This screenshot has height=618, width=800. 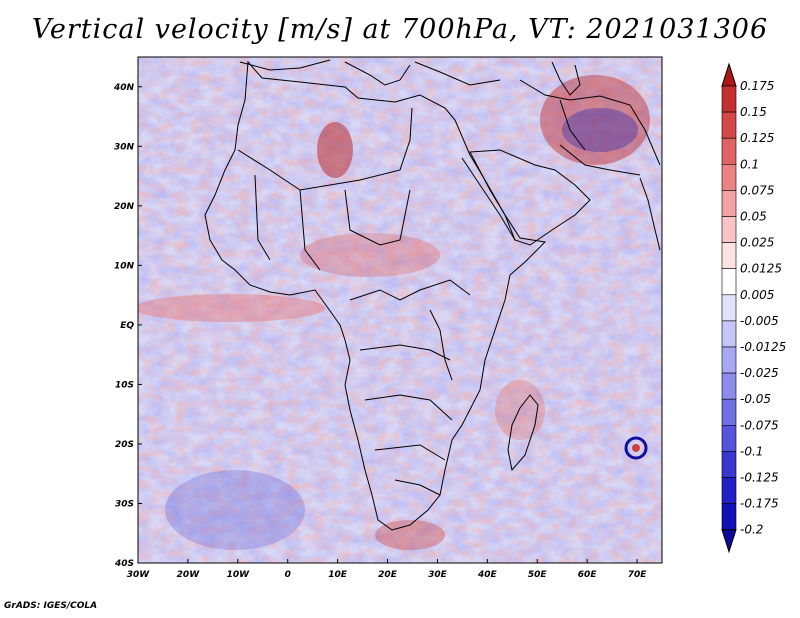 I want to click on lon-tick-label: 20E, so click(x=388, y=575).